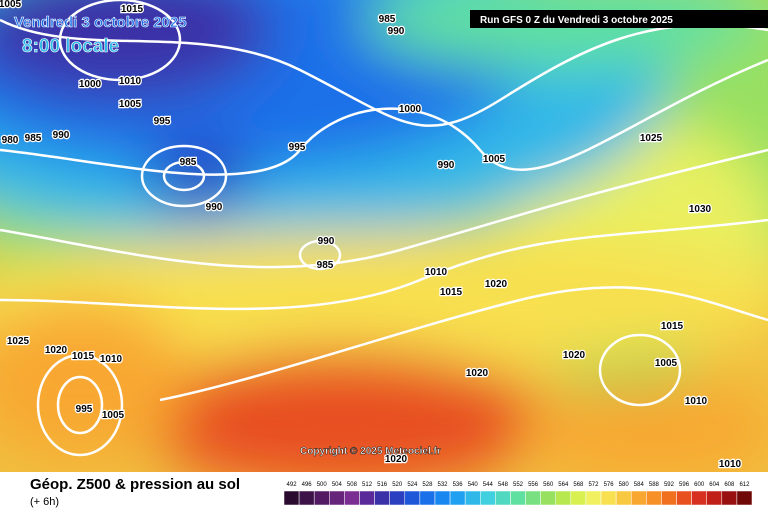  What do you see at coordinates (397, 485) in the screenshot?
I see `legend-label: 520` at bounding box center [397, 485].